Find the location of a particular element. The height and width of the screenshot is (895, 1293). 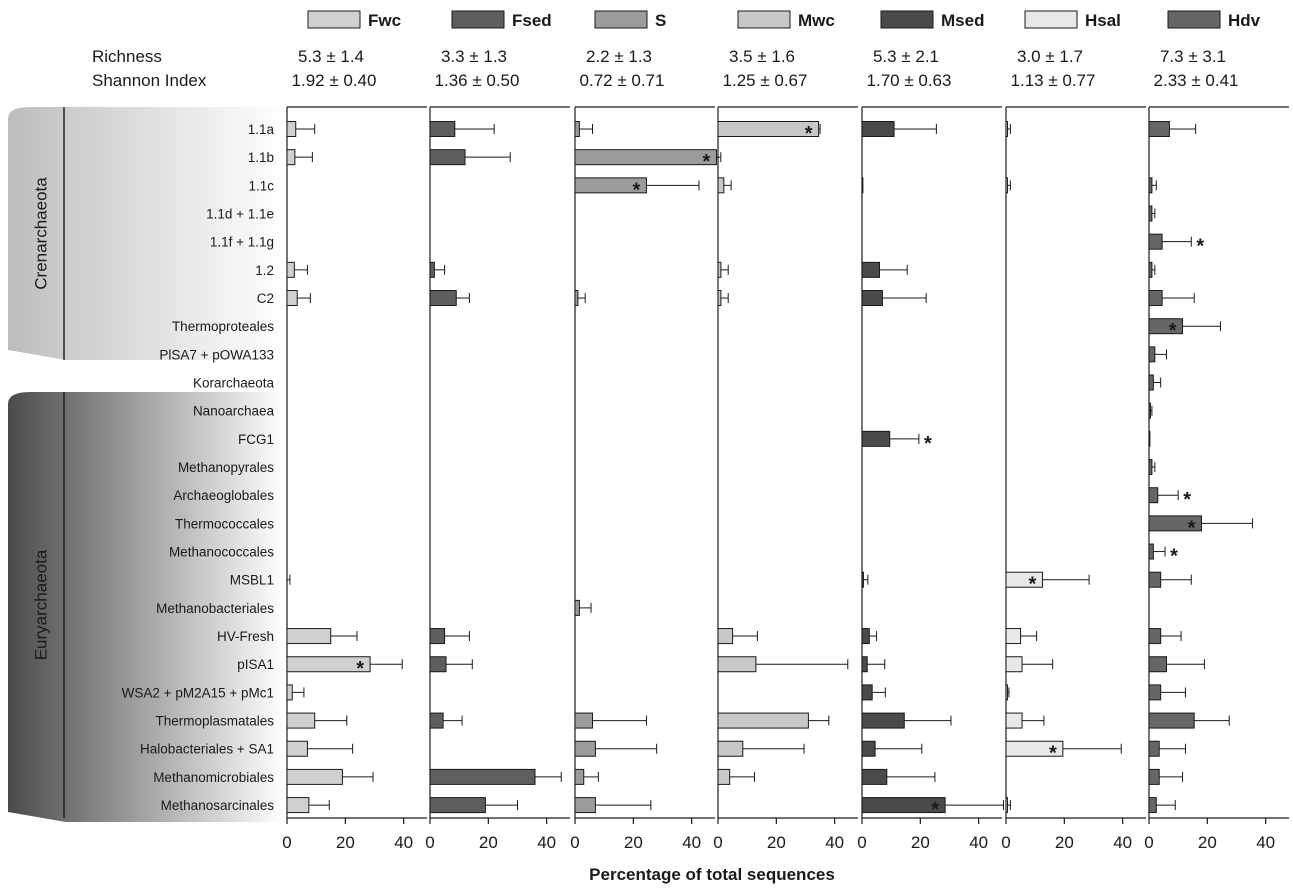

category-label: Thermoplasmatales is located at coordinates (214, 721).